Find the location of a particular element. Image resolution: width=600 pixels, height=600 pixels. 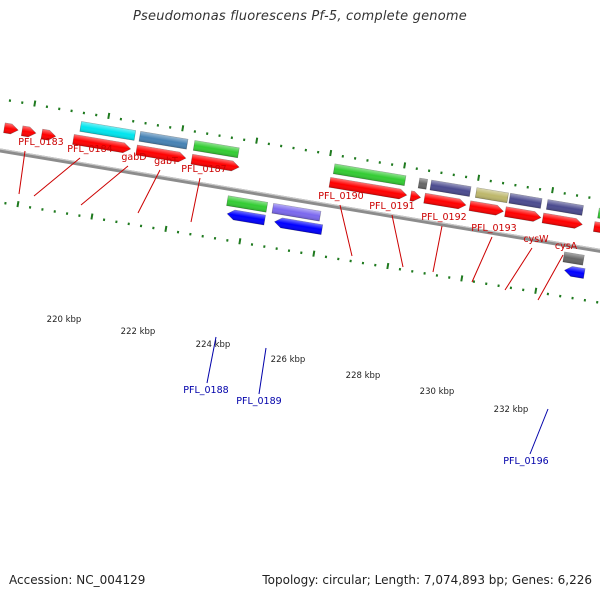

cds-pfl-0191-shade is located at coordinates (423, 184).